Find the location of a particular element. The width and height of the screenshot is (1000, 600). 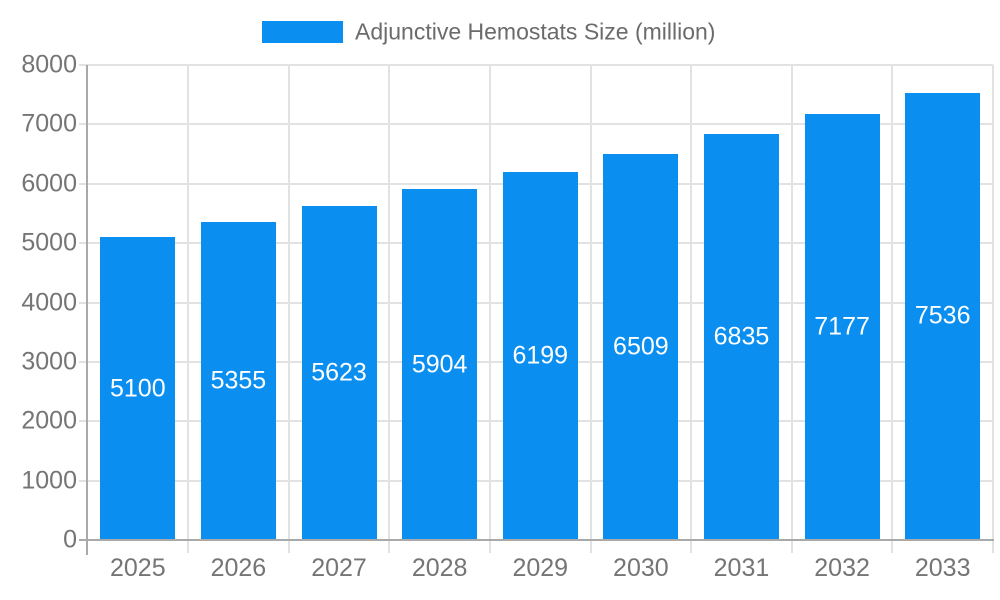

bar-2033: 7536 is located at coordinates (943, 316).